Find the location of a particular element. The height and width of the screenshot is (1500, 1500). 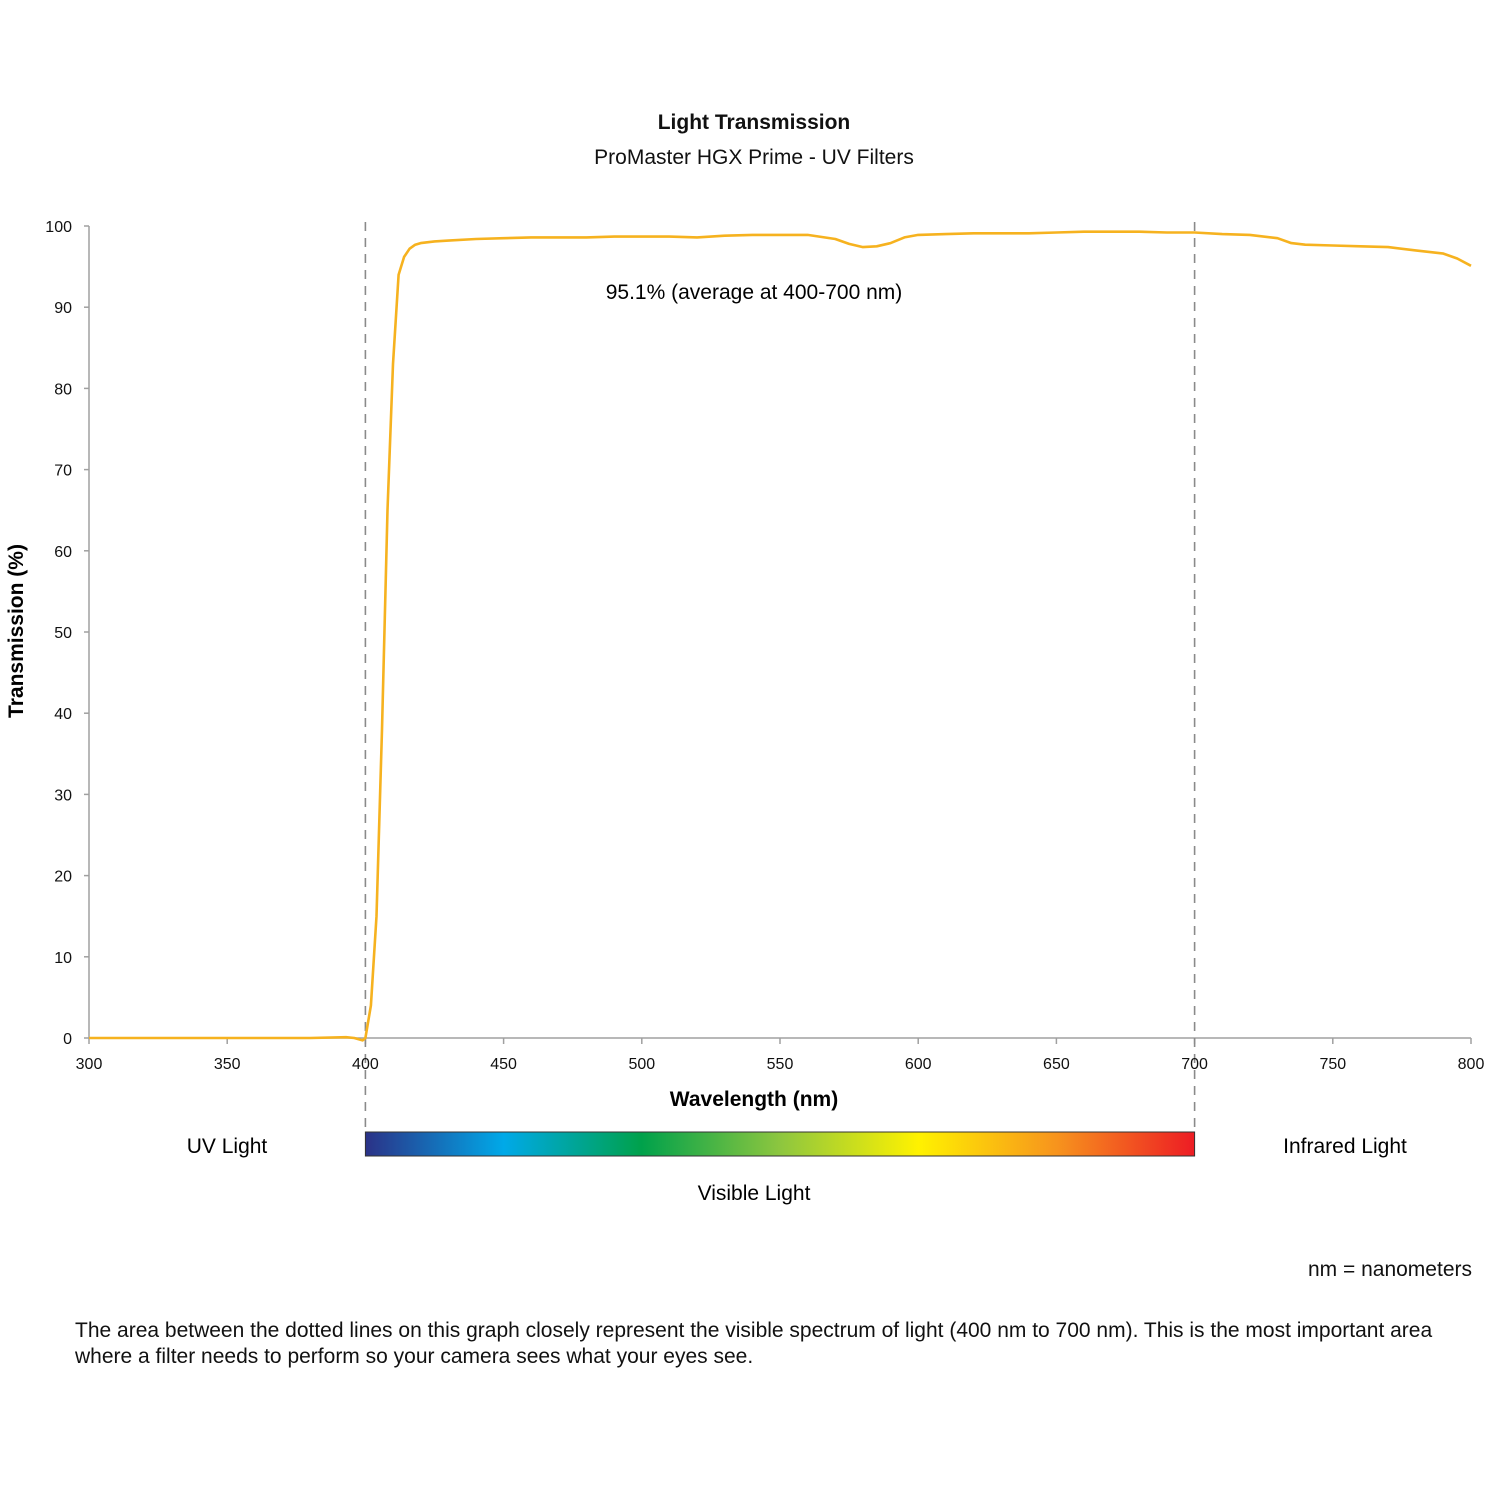

x-tick-label: 350 is located at coordinates (227, 1064).